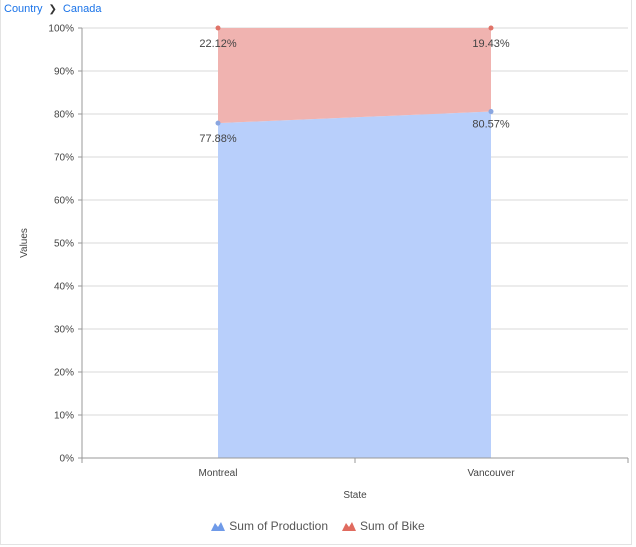 This screenshot has height=547, width=636. I want to click on y-tick-label: 50%, so click(64, 244).